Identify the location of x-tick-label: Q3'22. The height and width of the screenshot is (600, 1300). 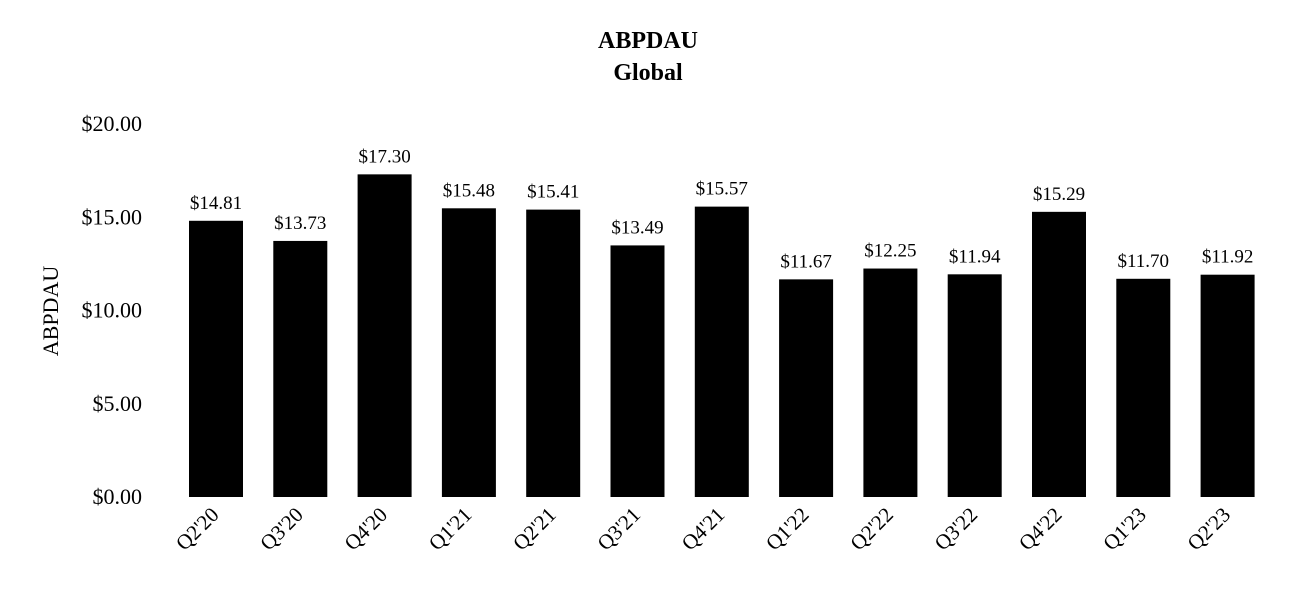
(956, 529).